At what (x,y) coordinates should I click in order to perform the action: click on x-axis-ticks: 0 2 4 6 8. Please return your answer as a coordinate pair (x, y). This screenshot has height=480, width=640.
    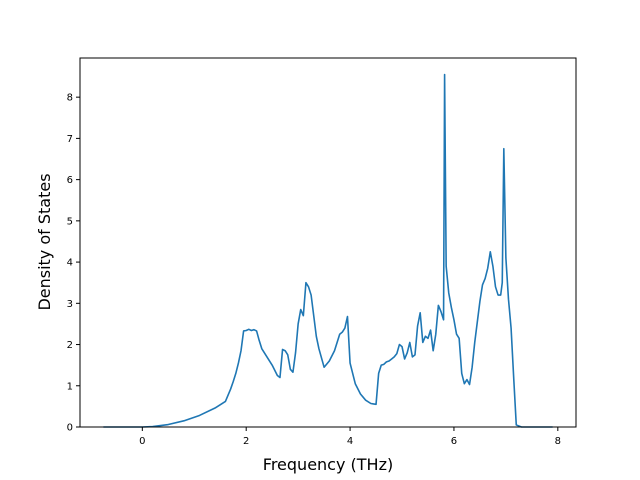
    Looking at the image, I should click on (350, 437).